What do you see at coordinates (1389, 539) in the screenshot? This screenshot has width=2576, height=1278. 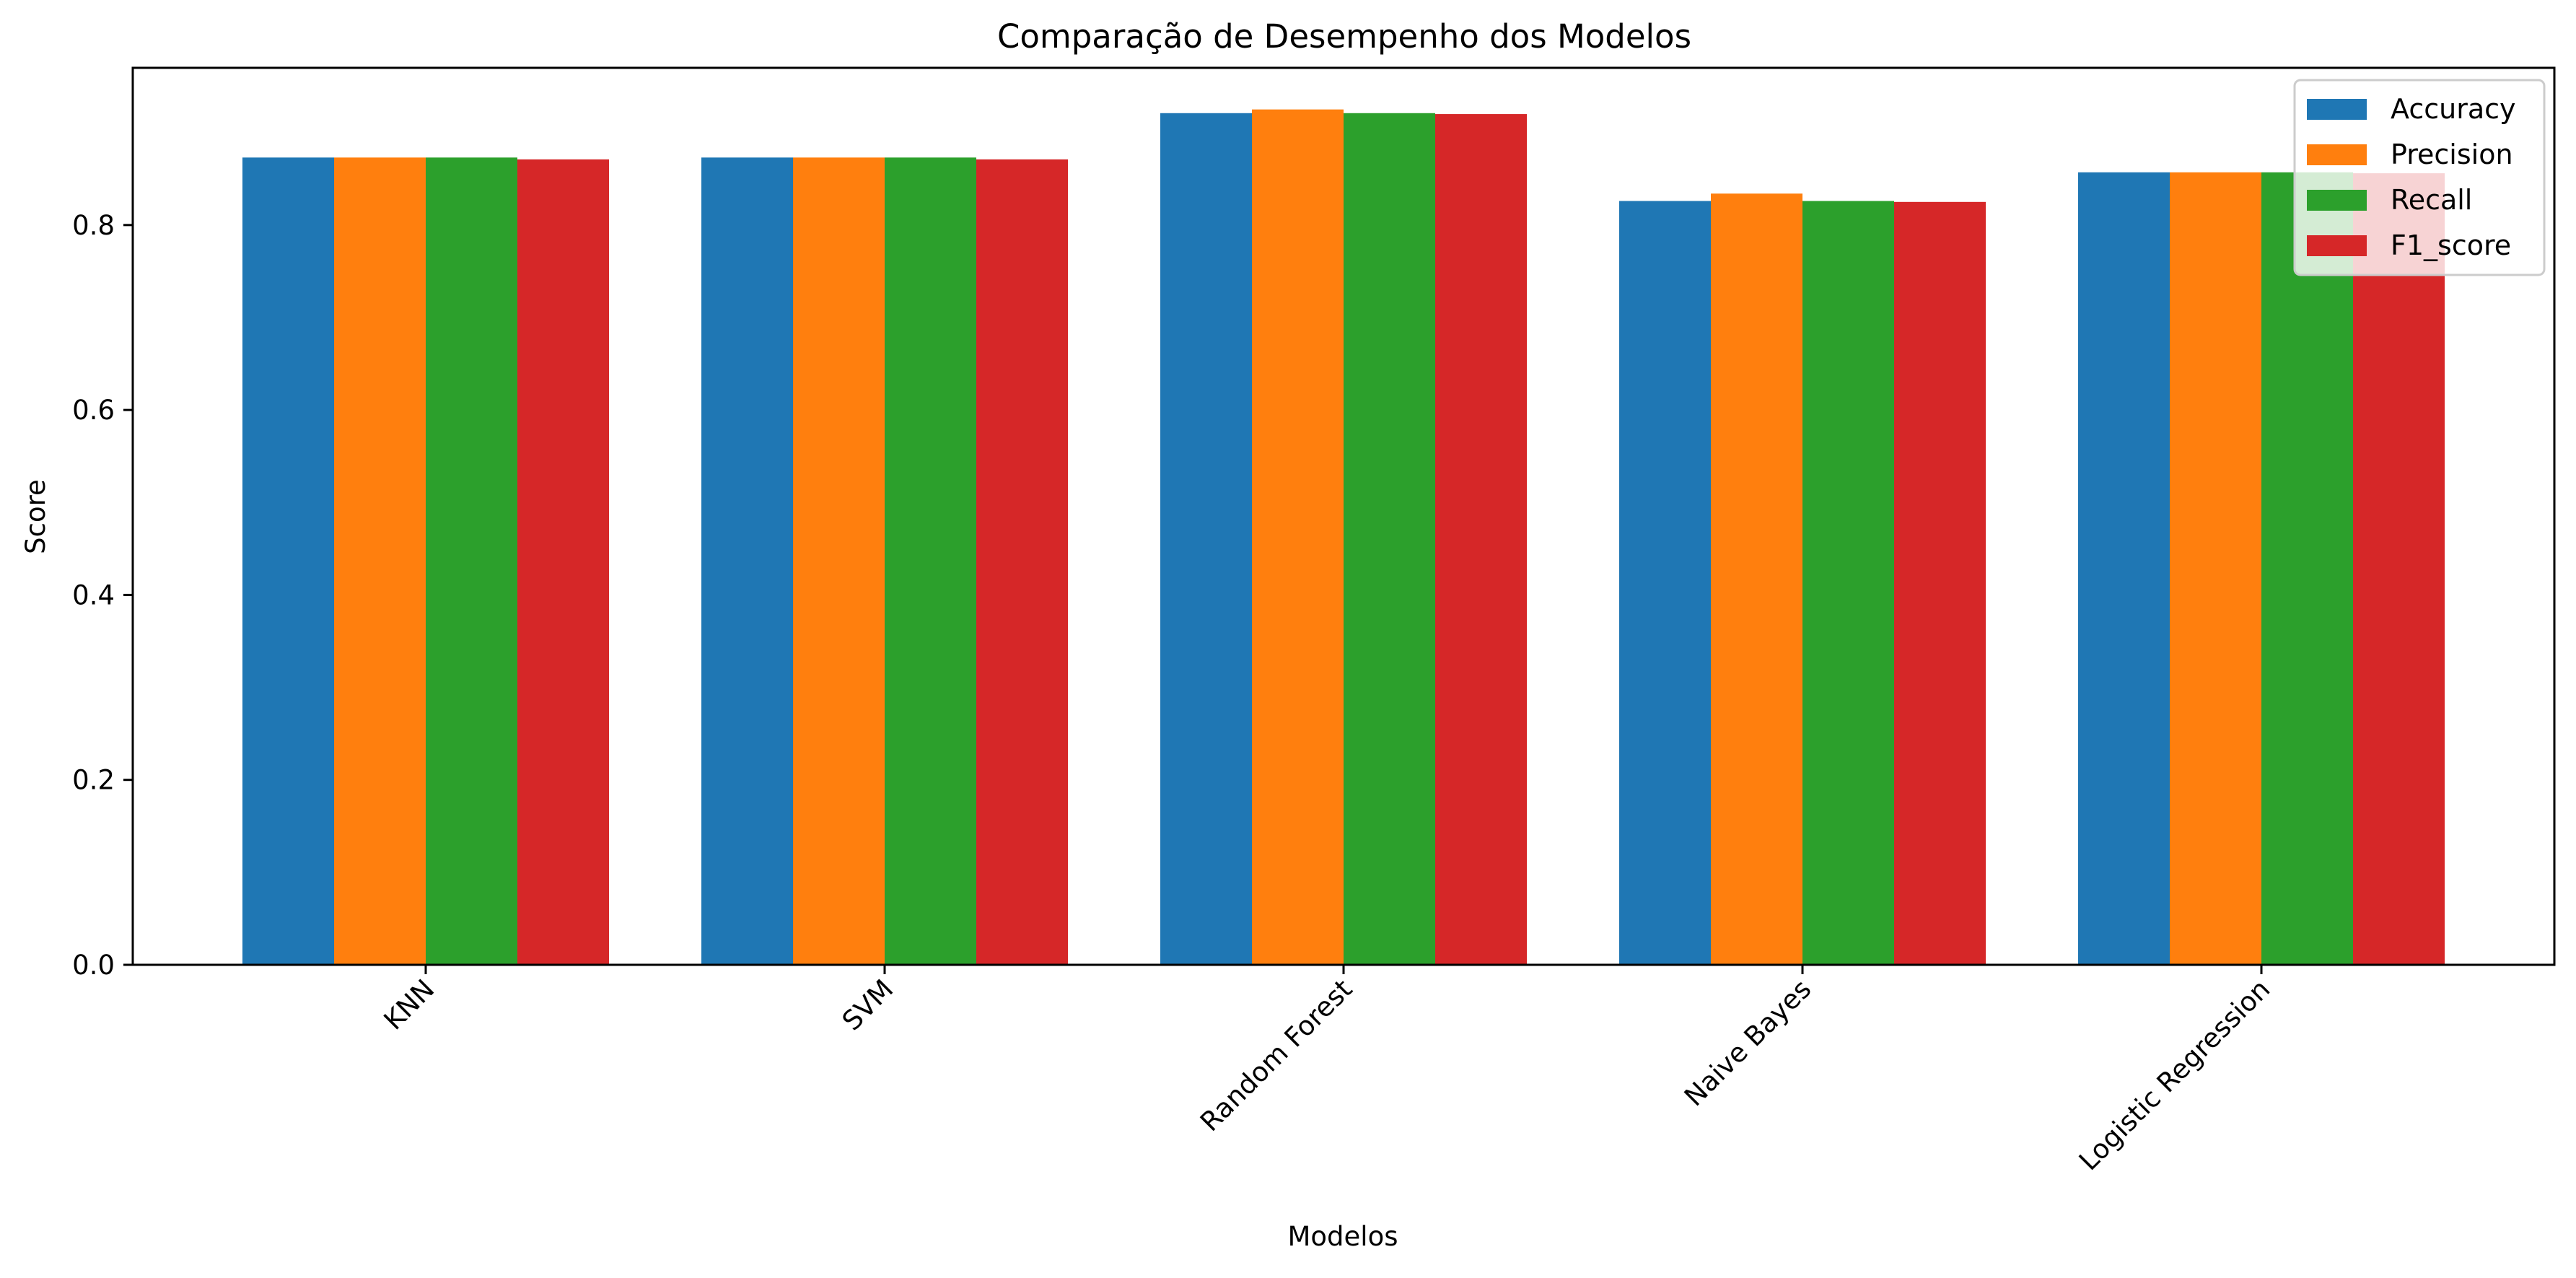 I see `bar-random-forest-recall` at bounding box center [1389, 539].